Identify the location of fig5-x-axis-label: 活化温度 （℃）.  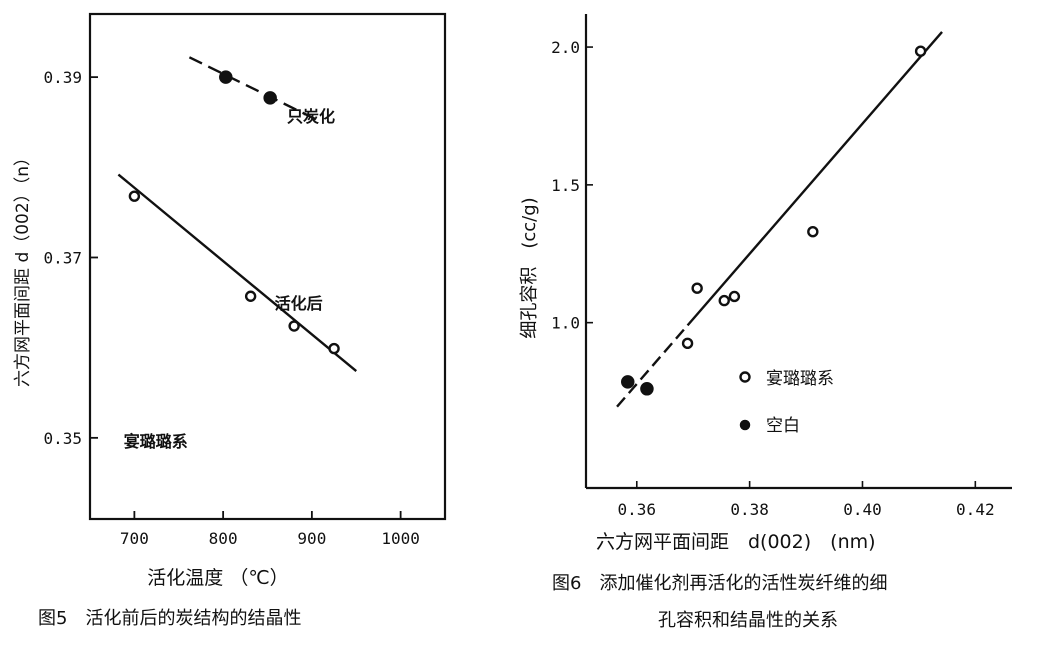
(217, 578).